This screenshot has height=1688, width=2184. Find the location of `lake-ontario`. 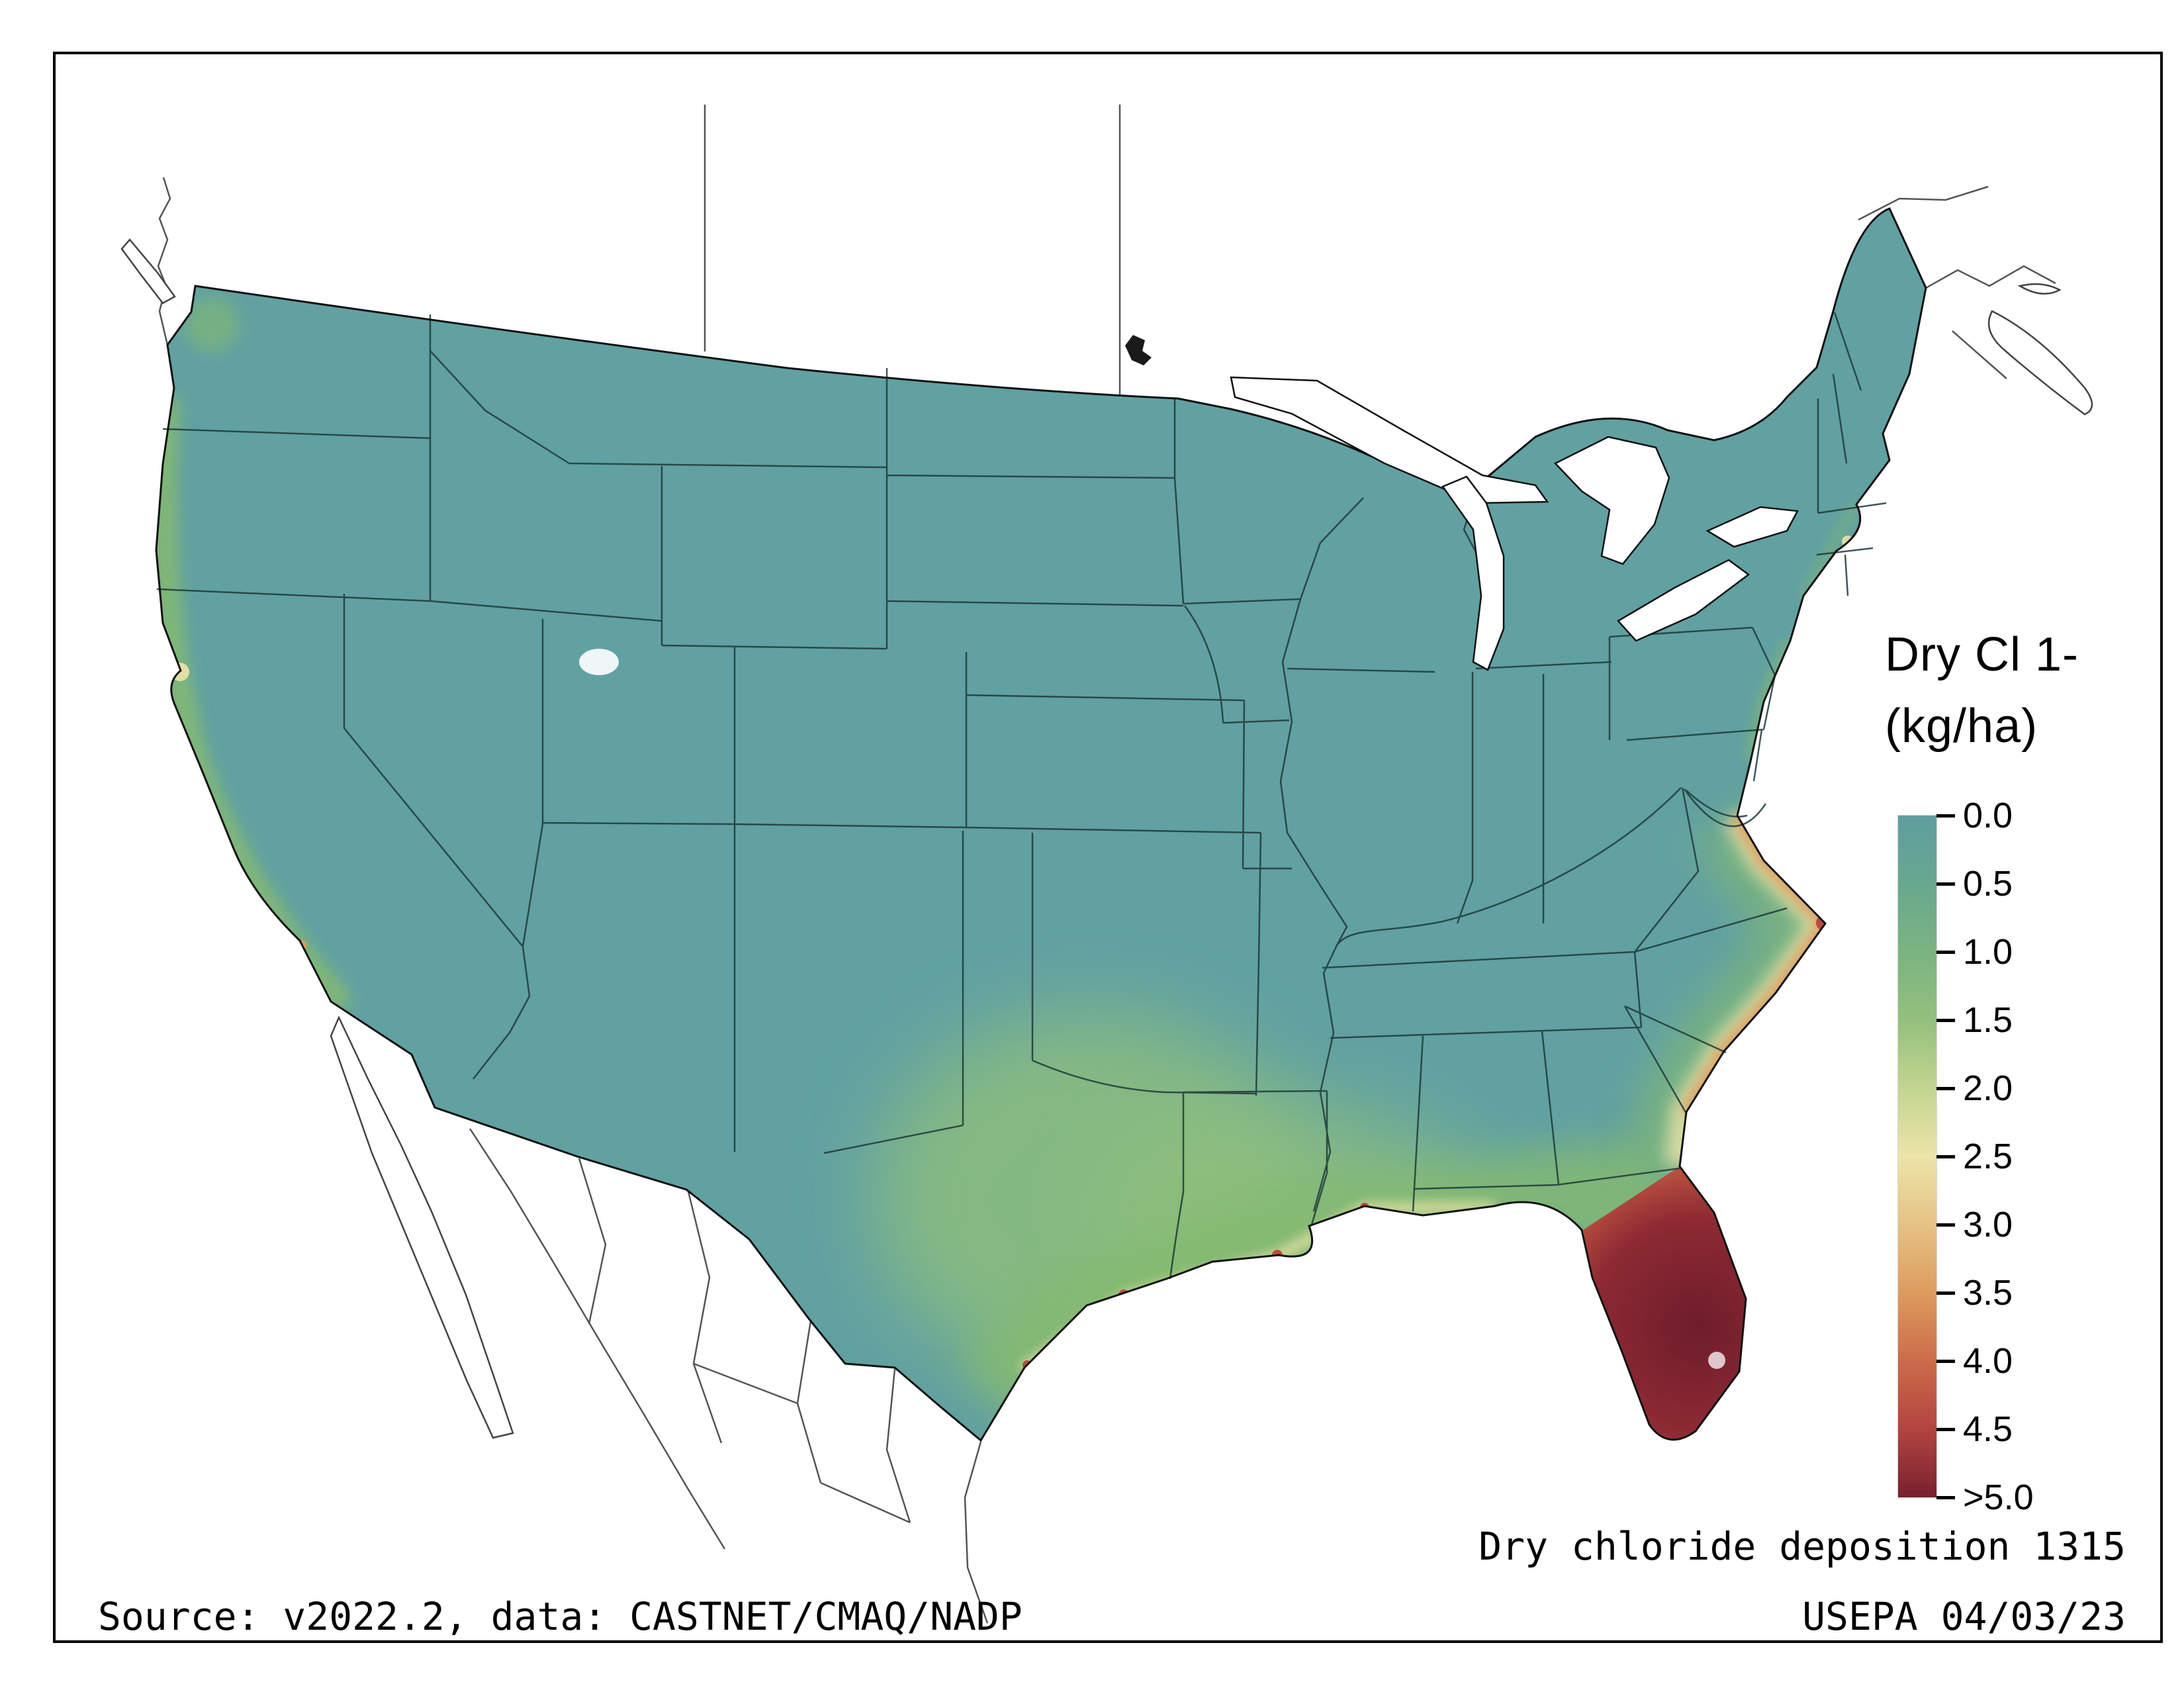

lake-ontario is located at coordinates (1752, 527).